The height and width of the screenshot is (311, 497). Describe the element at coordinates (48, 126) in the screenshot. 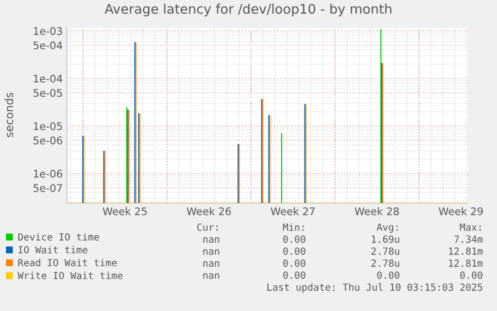

I see `y-tick-label: 1e-05` at that location.